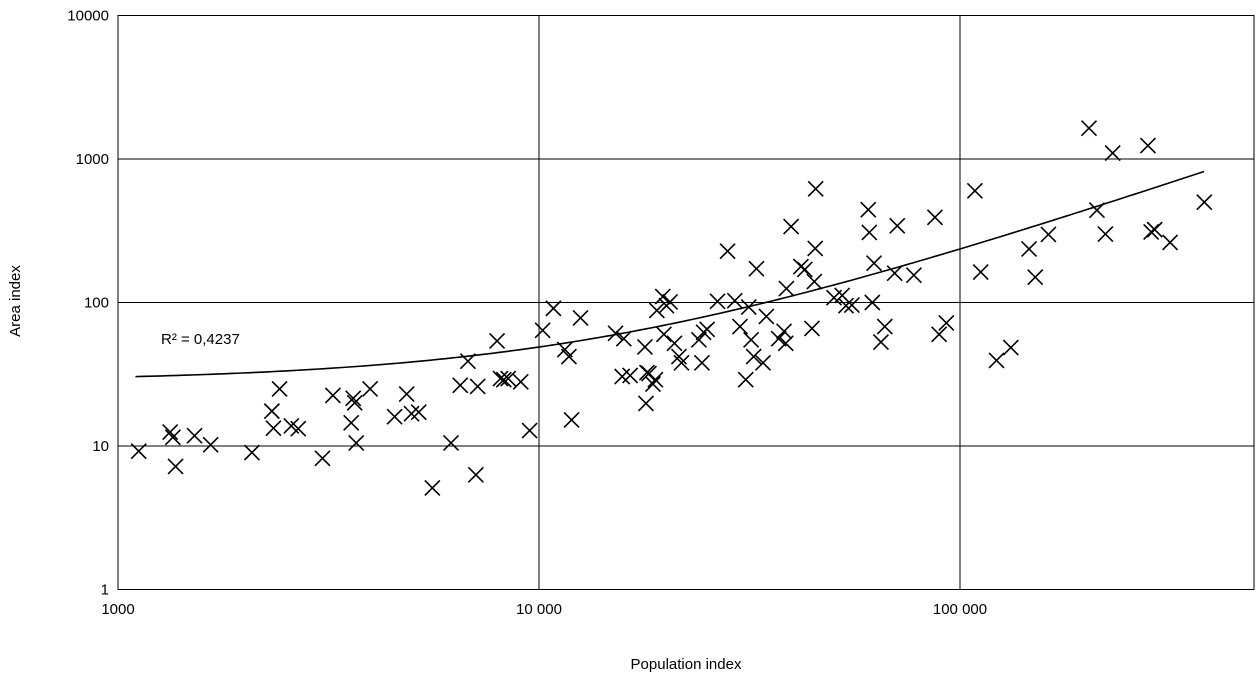 The width and height of the screenshot is (1256, 674). Describe the element at coordinates (686, 664) in the screenshot. I see `x-axis-title: Population index` at that location.